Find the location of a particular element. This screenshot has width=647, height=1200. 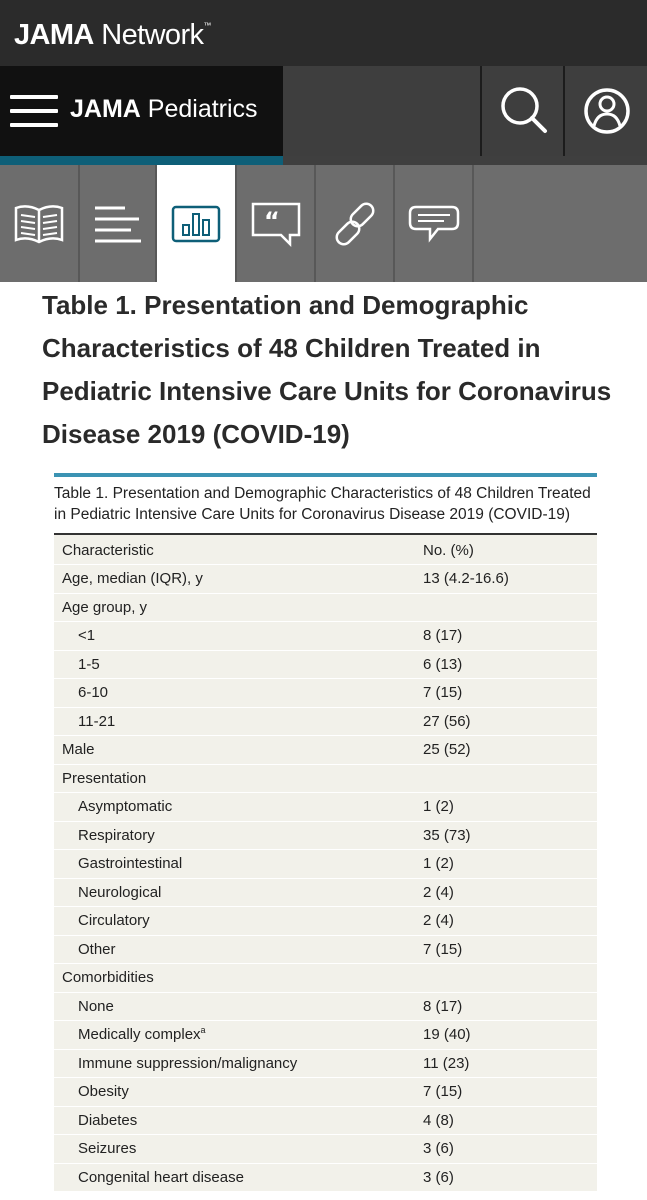

row-characteristic: Medically complexa is located at coordinates (142, 1034).